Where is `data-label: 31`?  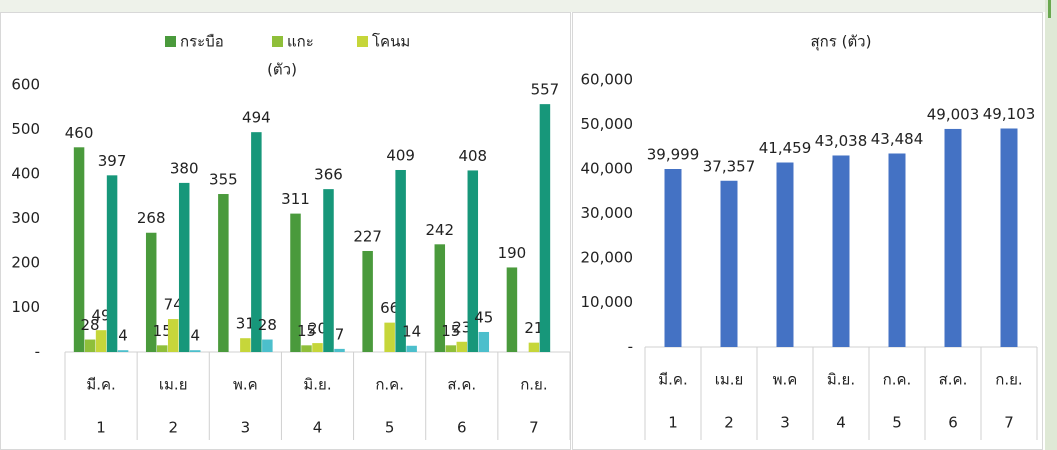
data-label: 31 is located at coordinates (245, 324).